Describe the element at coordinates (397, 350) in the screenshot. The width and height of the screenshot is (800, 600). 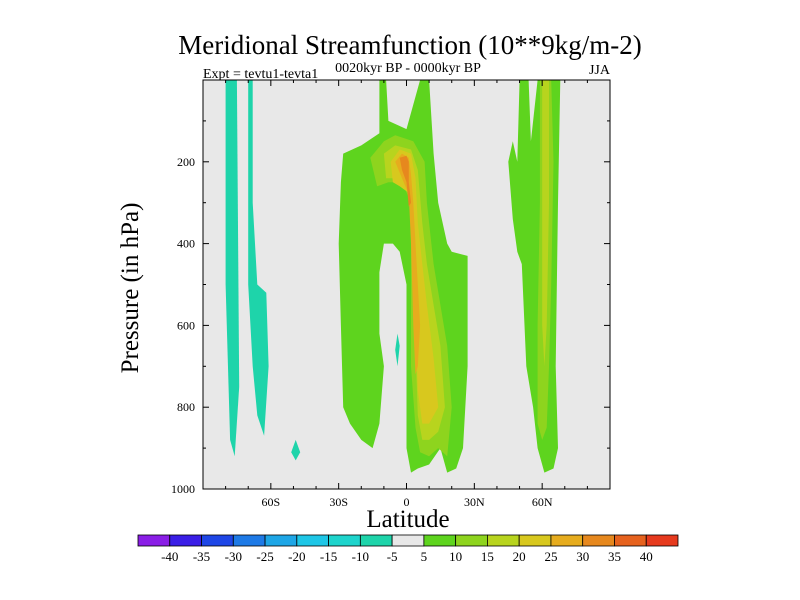
I see `contour-region-eq-negative-blob` at that location.